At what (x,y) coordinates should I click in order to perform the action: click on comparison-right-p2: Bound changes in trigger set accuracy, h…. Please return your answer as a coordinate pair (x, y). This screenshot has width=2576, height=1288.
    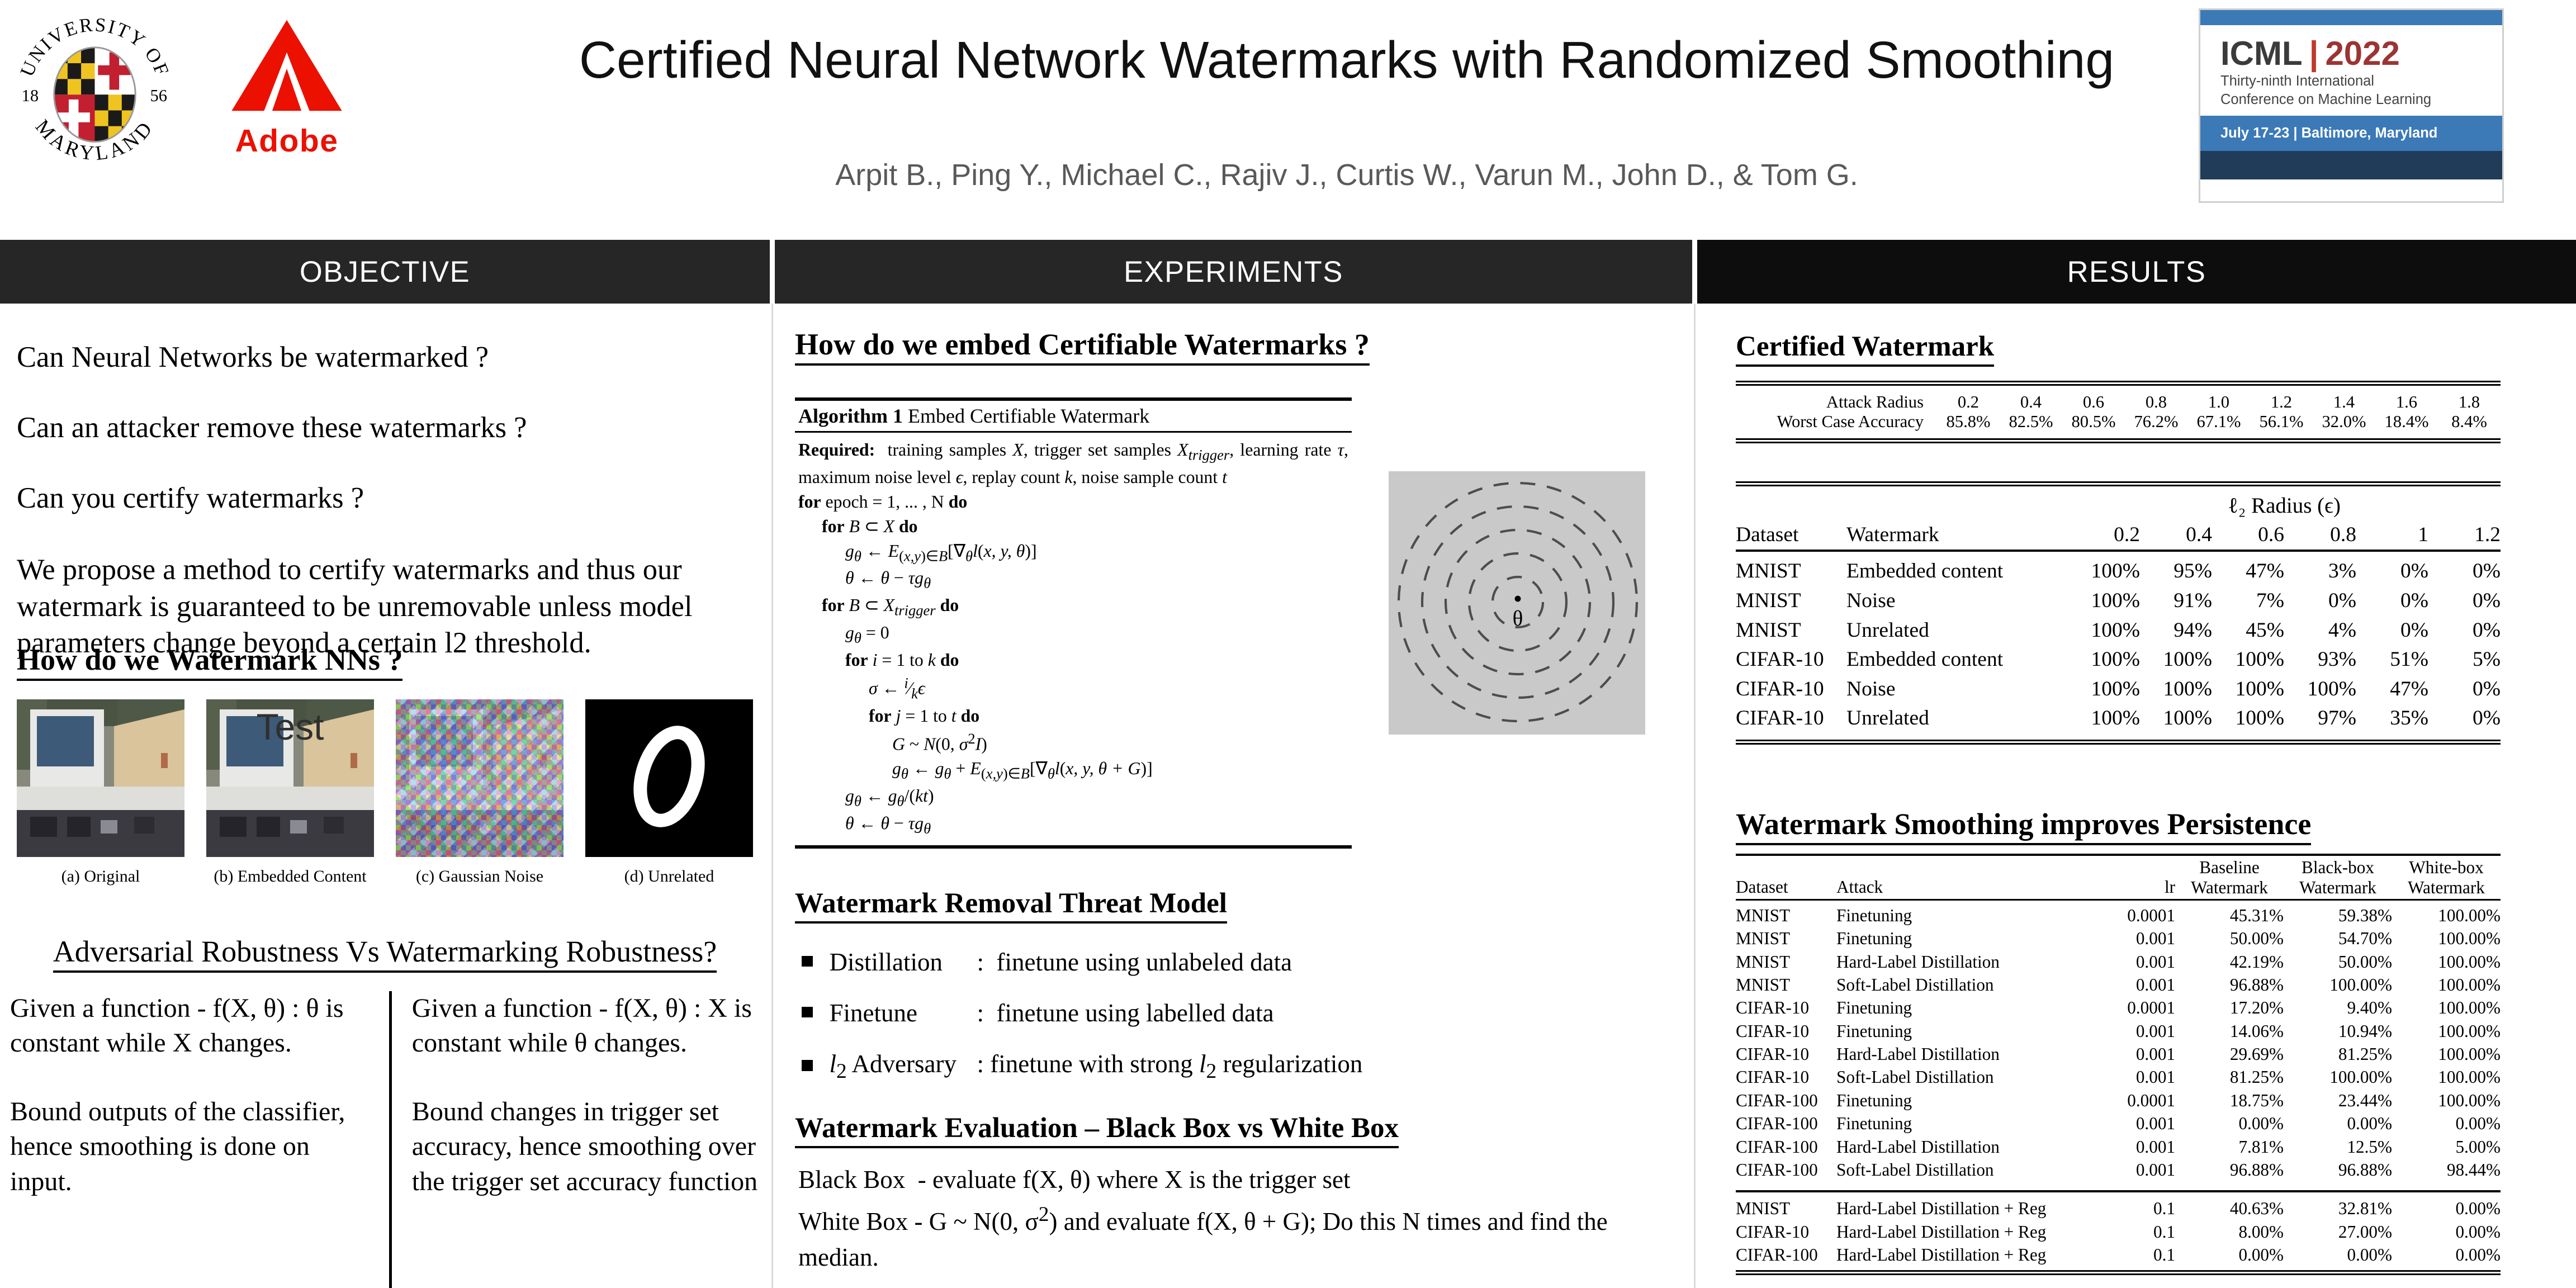
    Looking at the image, I should click on (585, 1146).